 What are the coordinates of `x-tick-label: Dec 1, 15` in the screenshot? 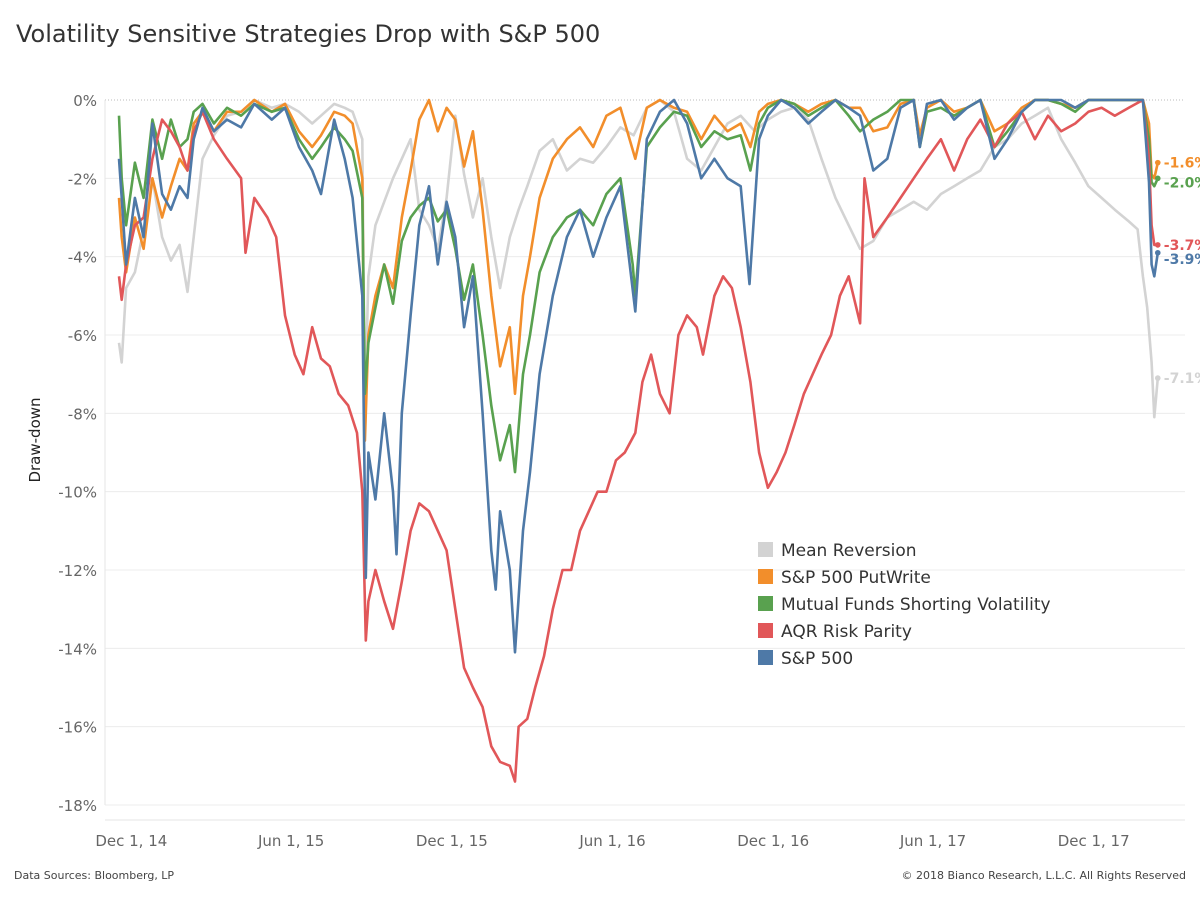 It's located at (452, 841).